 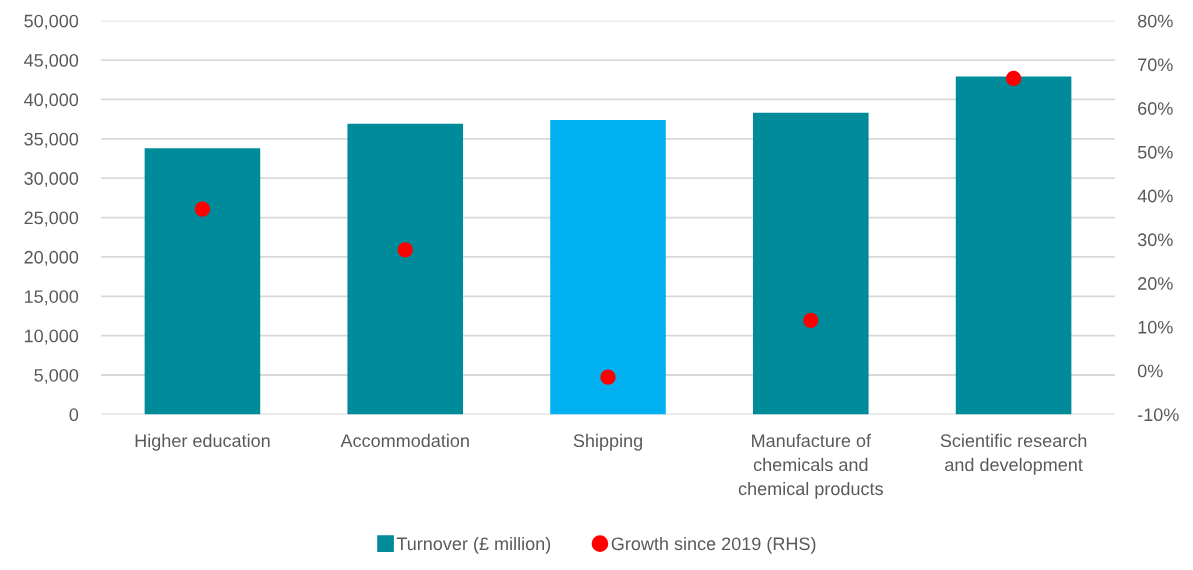 I want to click on y2-tick-label: 60%, so click(x=1155, y=108).